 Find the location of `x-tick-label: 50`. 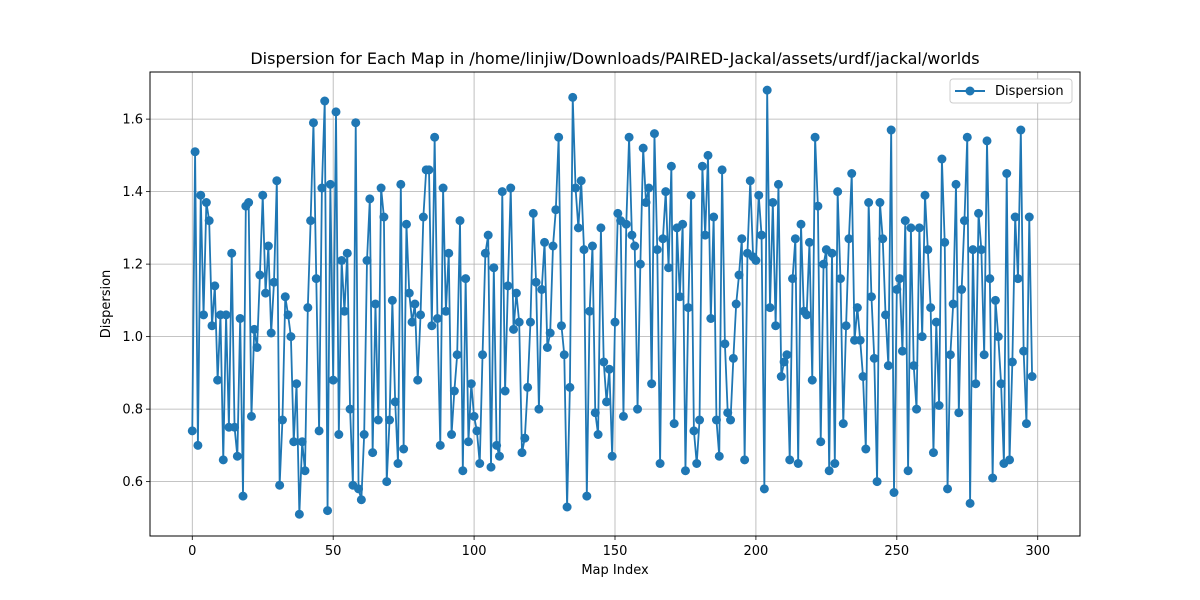

x-tick-label: 50 is located at coordinates (333, 551).